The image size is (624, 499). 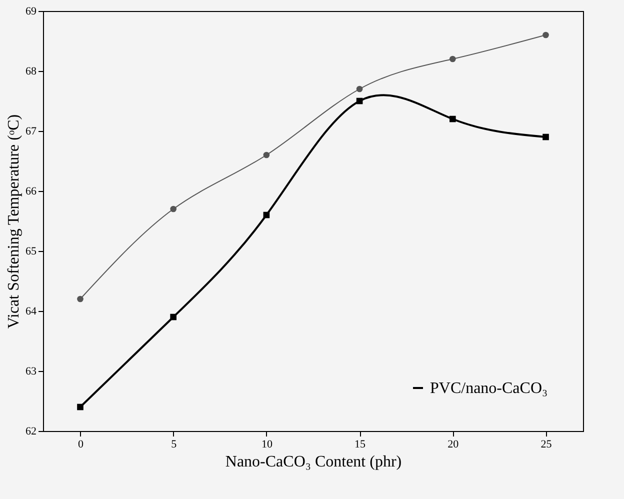 What do you see at coordinates (14, 221) in the screenshot?
I see `y-axis-title: Vicat Softening Temperature (ᵒC)` at bounding box center [14, 221].